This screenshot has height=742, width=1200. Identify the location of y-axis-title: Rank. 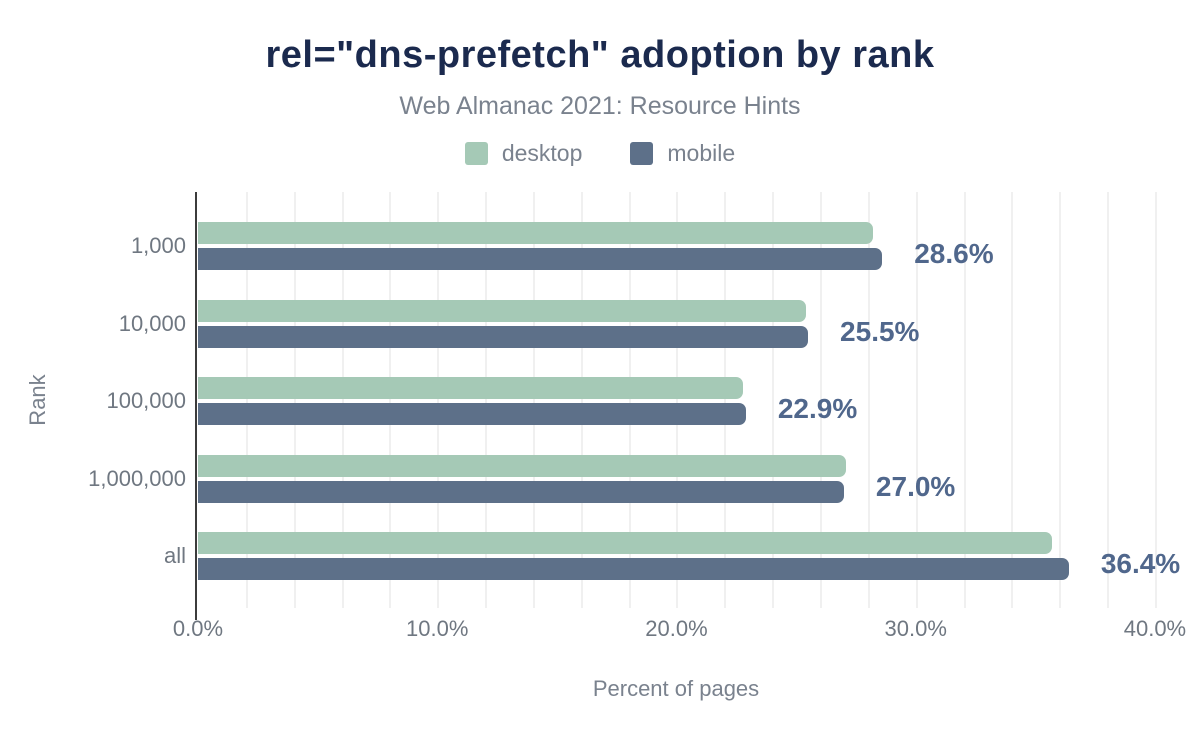
(37, 400).